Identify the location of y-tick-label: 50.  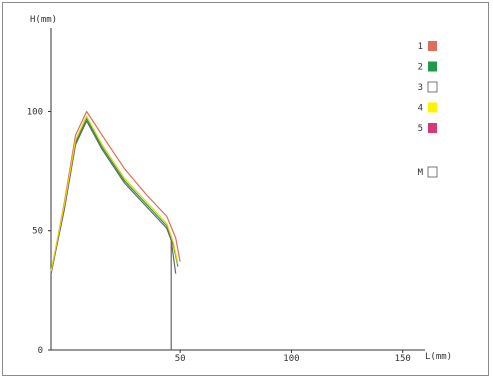
(37, 232).